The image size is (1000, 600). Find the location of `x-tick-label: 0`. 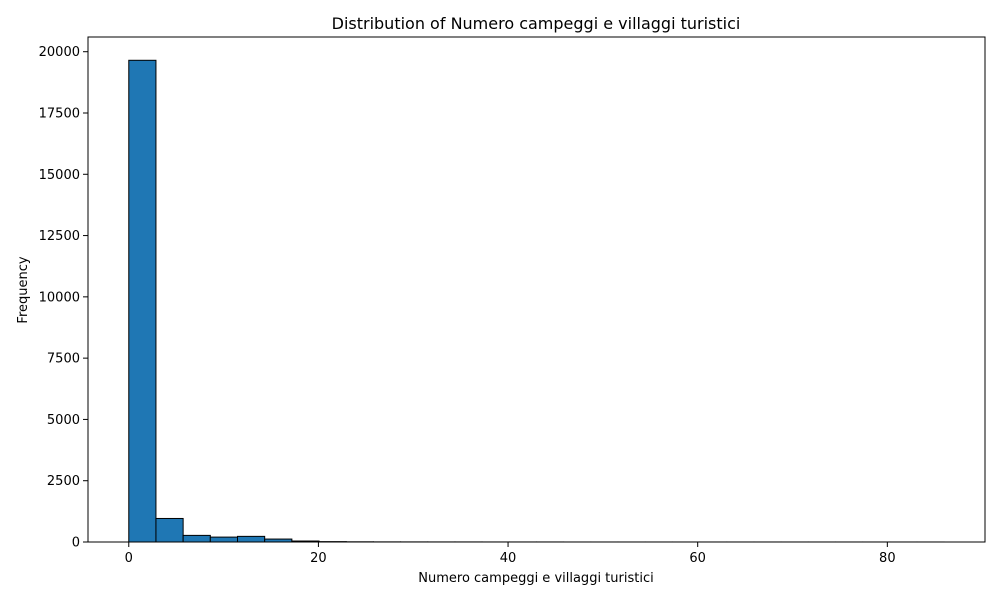

x-tick-label: 0 is located at coordinates (129, 558).